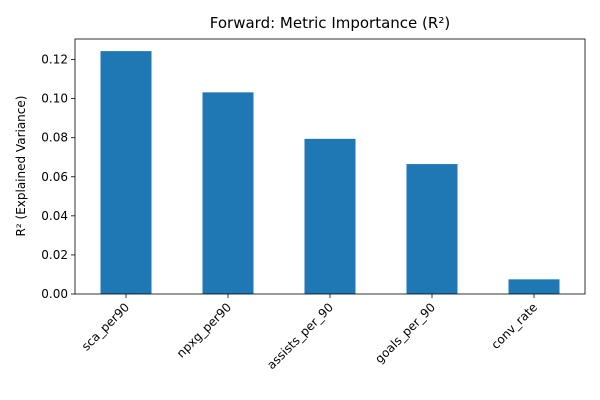 The image size is (600, 400). I want to click on y-tick-label: 0.00, so click(54, 294).